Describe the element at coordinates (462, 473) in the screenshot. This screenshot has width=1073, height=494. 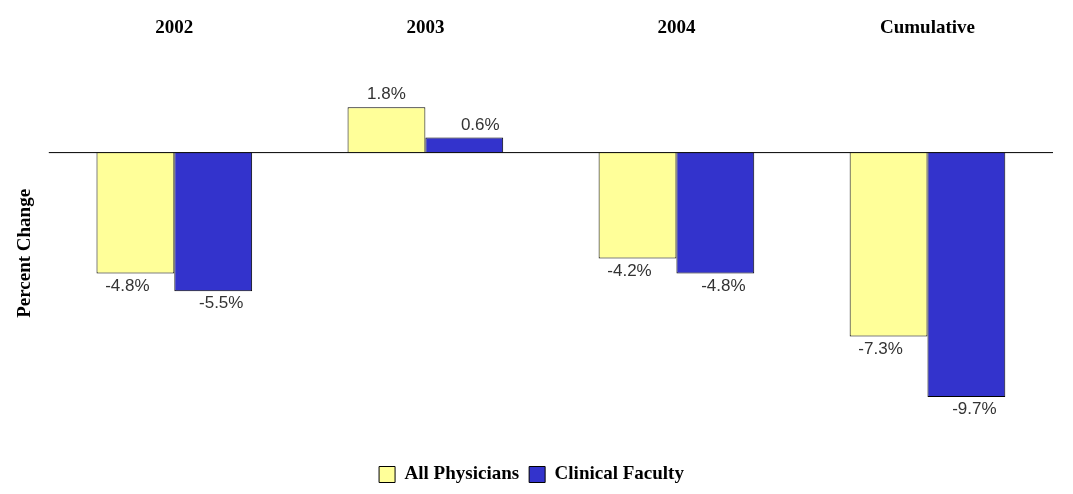
I see `legend-label: All Physicians` at that location.